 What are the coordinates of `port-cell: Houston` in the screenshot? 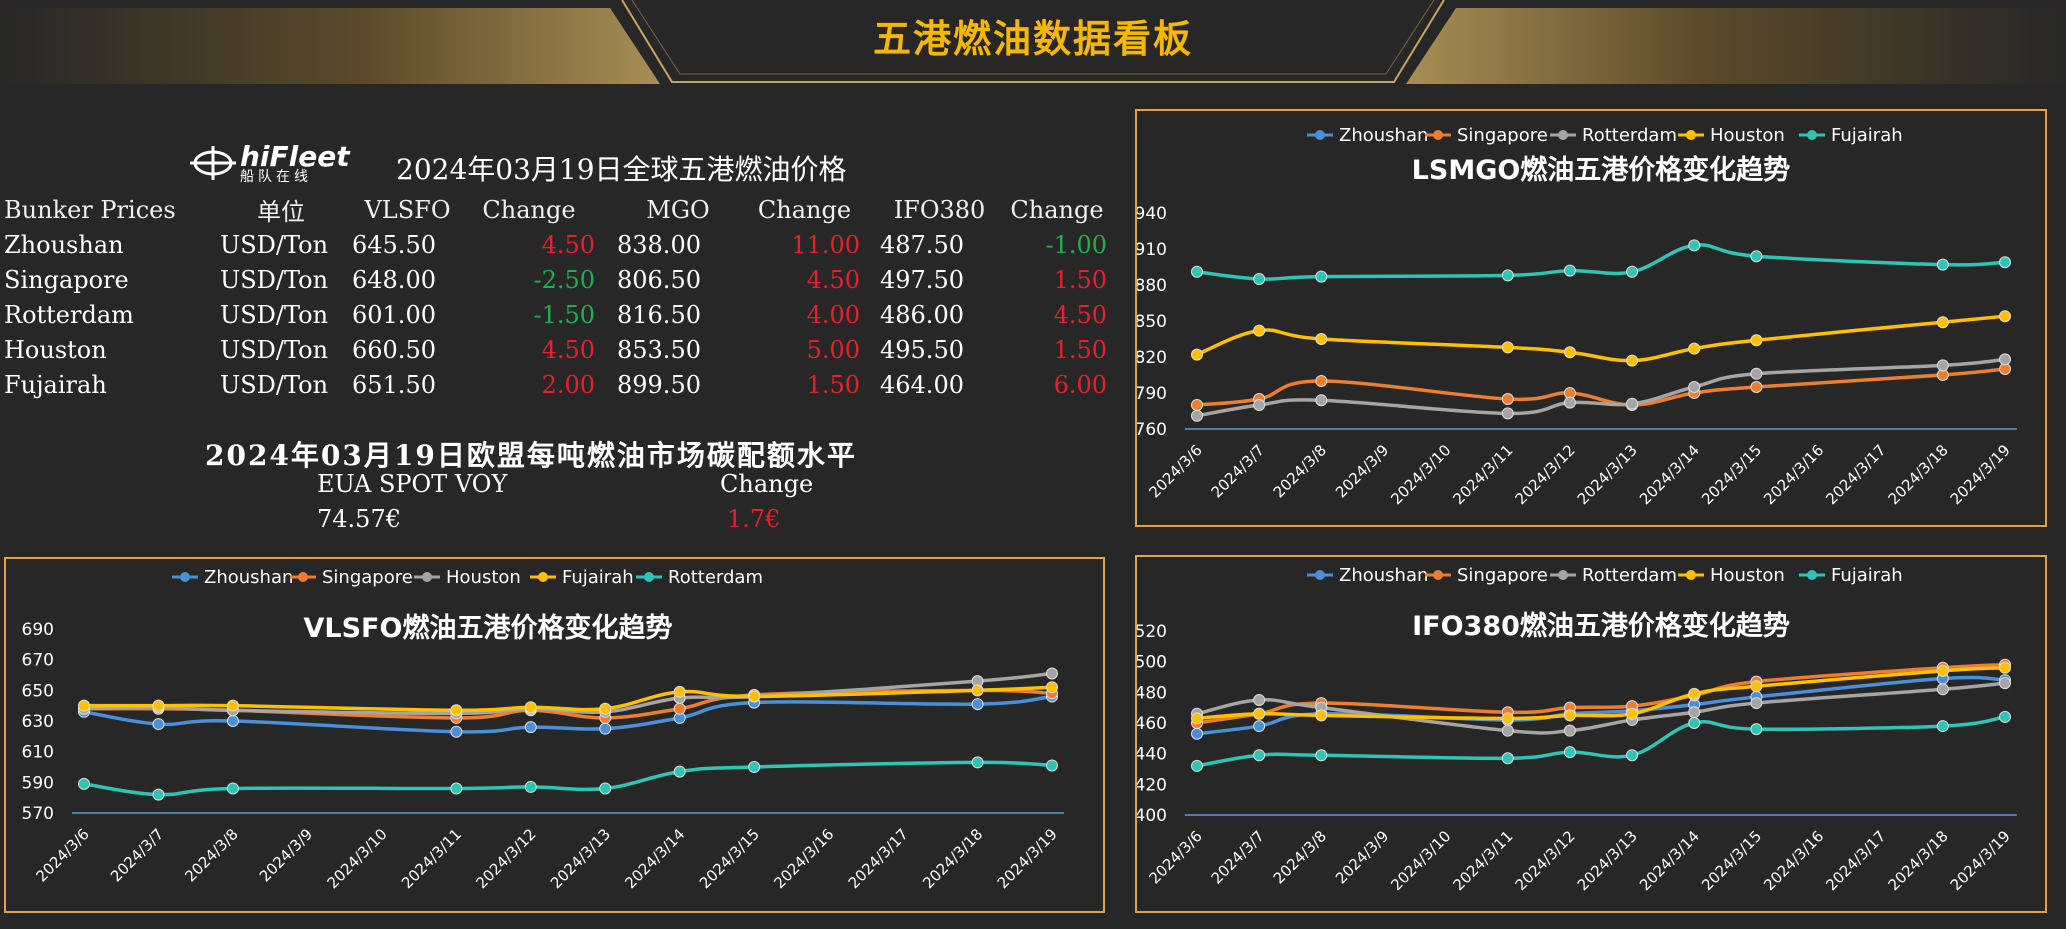 It's located at (55, 349).